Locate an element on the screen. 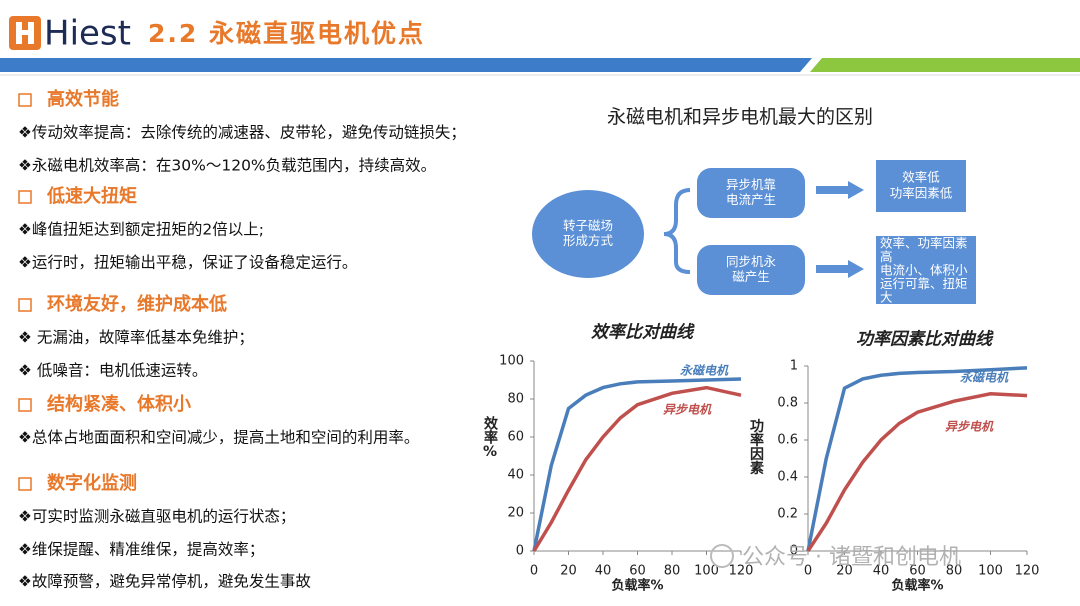 The width and height of the screenshot is (1080, 606). diagram-node-label: 形成方式 is located at coordinates (588, 240).